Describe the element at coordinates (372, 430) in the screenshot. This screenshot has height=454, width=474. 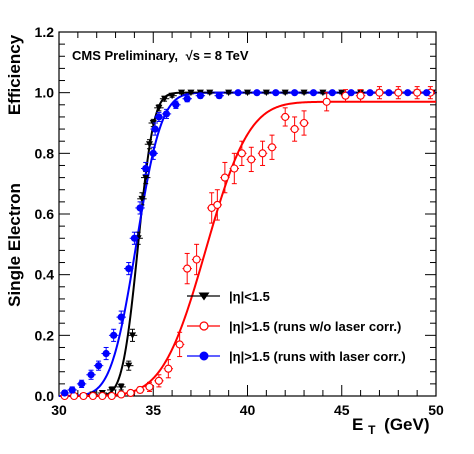
I see `x-axis-label-subscript: T` at that location.